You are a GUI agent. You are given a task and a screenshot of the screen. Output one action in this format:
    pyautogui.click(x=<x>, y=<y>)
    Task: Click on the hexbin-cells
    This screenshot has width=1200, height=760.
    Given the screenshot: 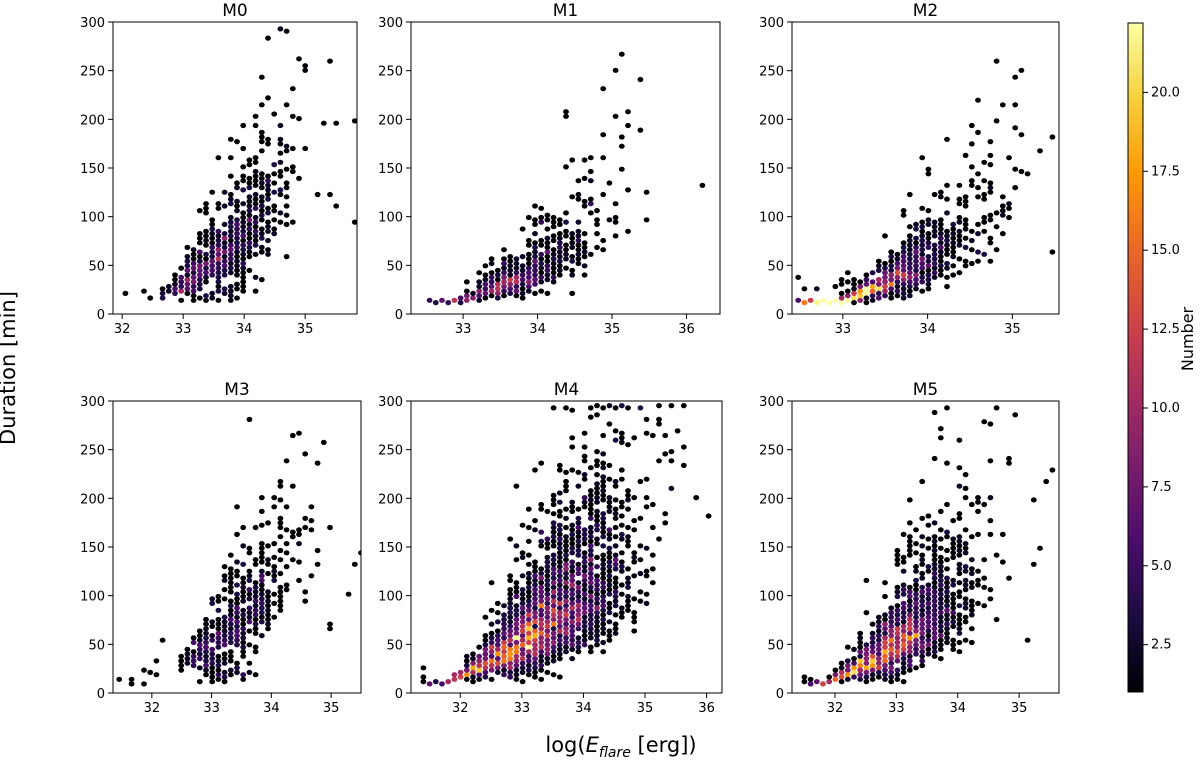 What is the action you would take?
    pyautogui.click(x=239, y=164)
    